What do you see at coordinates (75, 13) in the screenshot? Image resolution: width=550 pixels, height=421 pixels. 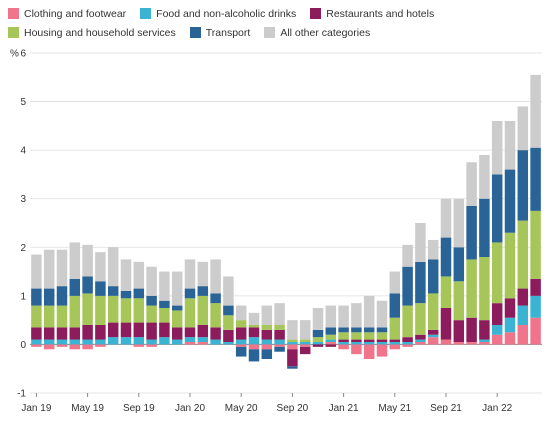 I see `legend-label-clothing: Clothing and footwear` at bounding box center [75, 13].